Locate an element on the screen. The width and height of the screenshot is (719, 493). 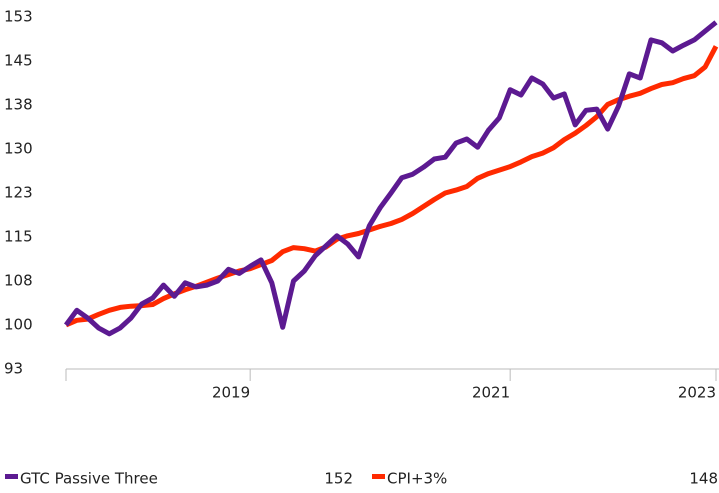
y-tick-label: 123 is located at coordinates (18, 193).